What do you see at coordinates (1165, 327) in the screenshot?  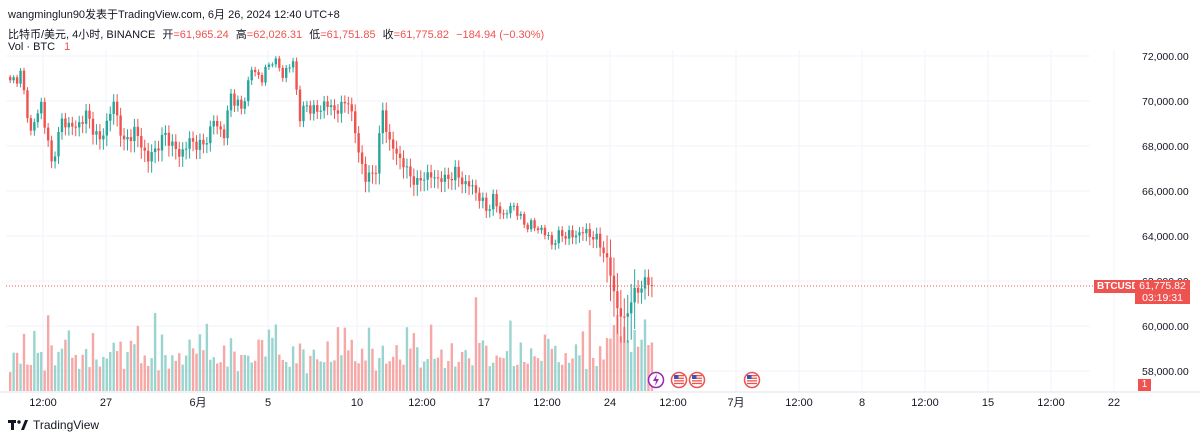 I see `price-axis-label: 60,000.00` at bounding box center [1165, 327].